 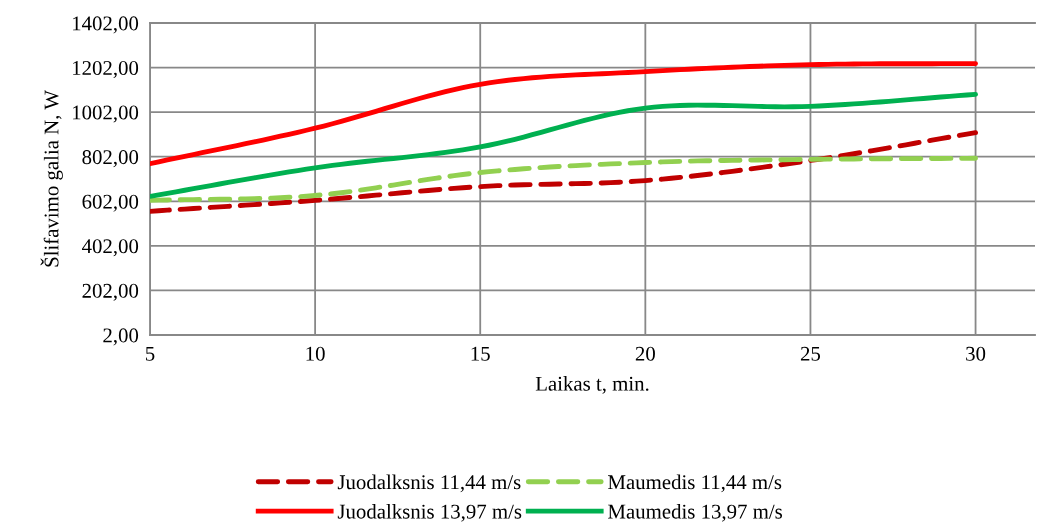 What do you see at coordinates (695, 483) in the screenshot?
I see `legend-label: Maumedis 11,44 m/s` at bounding box center [695, 483].